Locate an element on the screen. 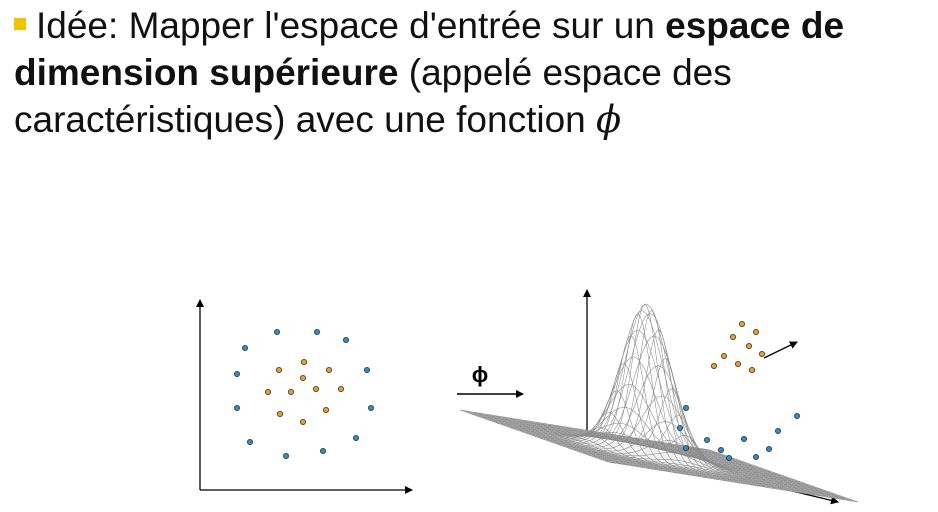  input-space-plot is located at coordinates (304, 396).